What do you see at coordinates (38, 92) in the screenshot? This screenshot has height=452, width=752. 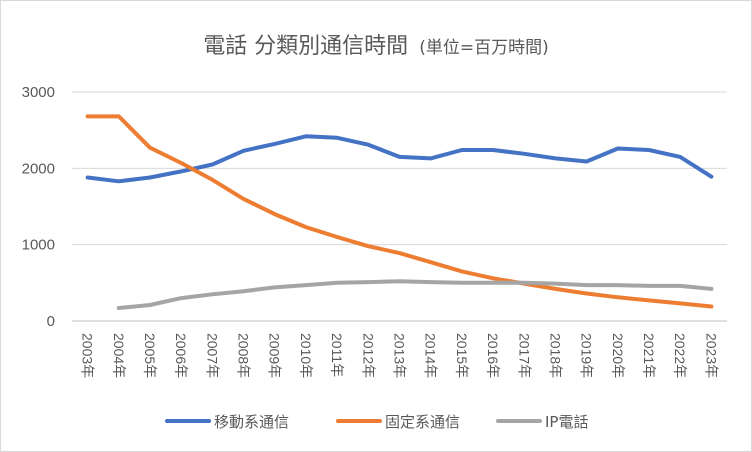 I see `y-tick-label: 3000` at bounding box center [38, 92].